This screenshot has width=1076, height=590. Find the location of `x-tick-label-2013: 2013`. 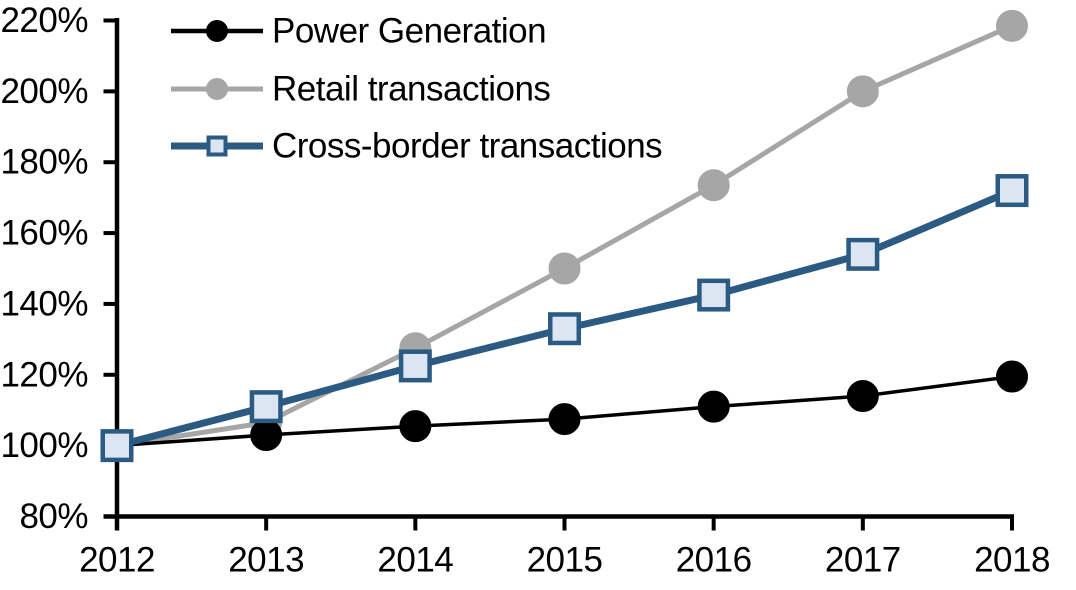

x-tick-label-2013: 2013 is located at coordinates (266, 560).